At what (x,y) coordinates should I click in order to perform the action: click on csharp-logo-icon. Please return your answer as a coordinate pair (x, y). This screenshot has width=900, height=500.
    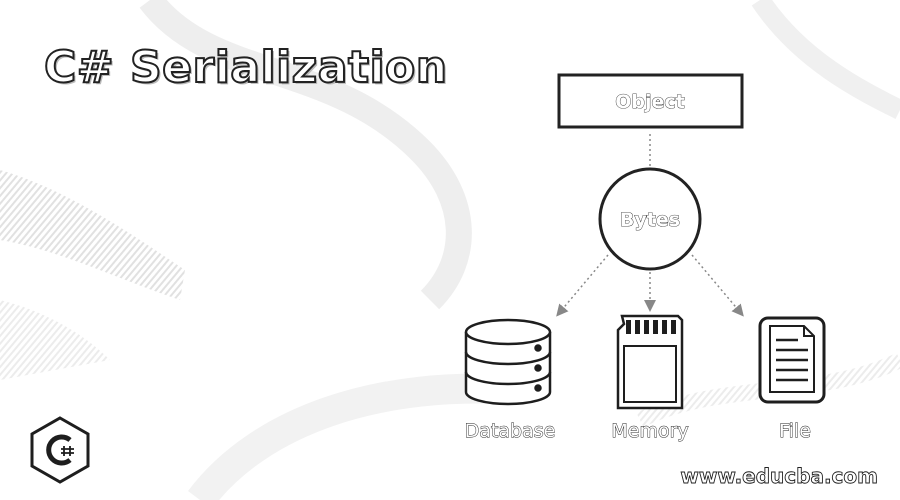
    Looking at the image, I should click on (60, 450).